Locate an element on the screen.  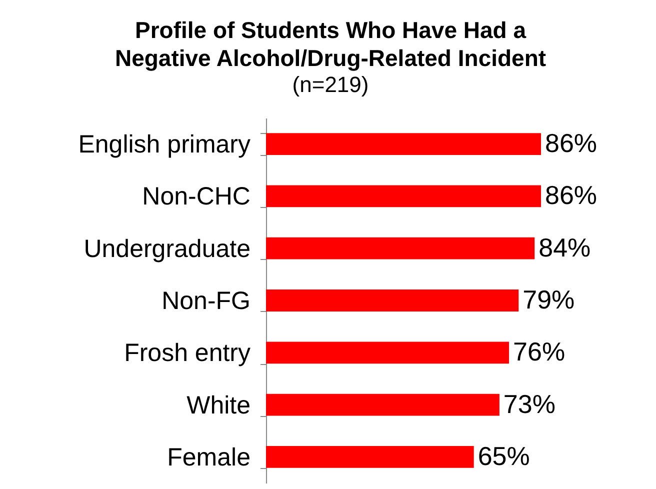
chart-subtitle: (n=219) is located at coordinates (330, 84).